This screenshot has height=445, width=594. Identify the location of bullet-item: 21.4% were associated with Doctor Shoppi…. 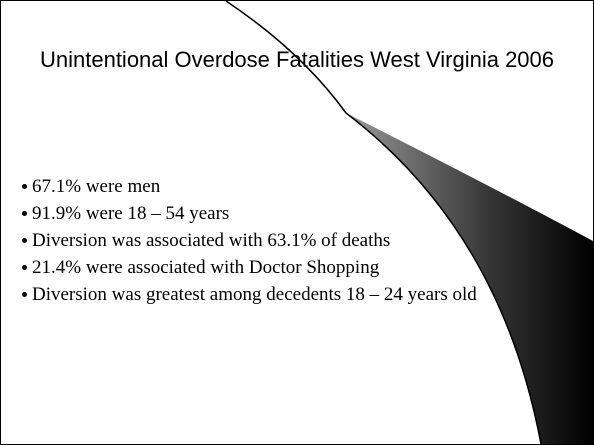
(281, 267).